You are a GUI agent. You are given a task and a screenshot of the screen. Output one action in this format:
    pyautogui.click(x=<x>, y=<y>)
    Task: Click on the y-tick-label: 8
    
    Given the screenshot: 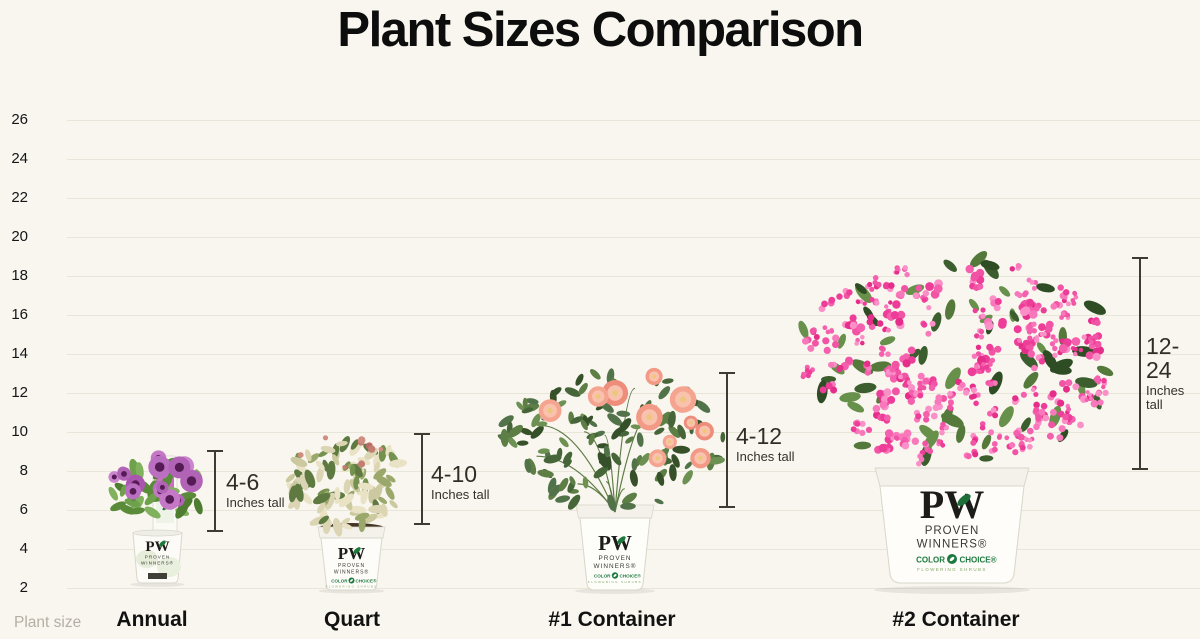 What is the action you would take?
    pyautogui.click(x=23, y=471)
    